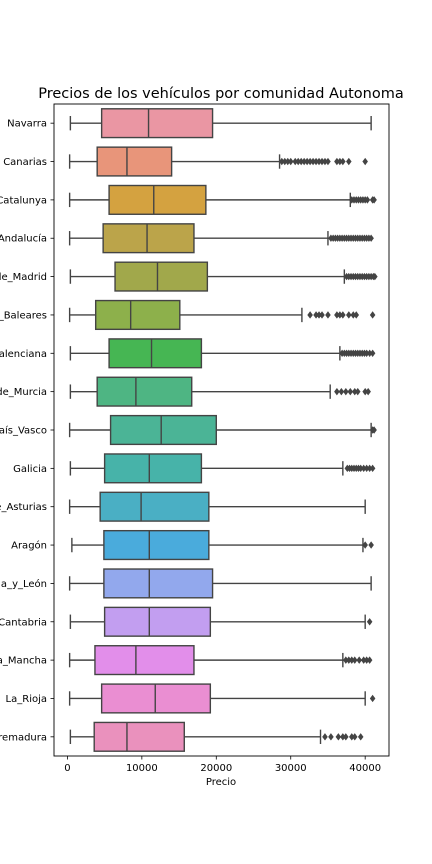 The height and width of the screenshot is (864, 432). I want to click on x-tick-label: 10000, so click(142, 768).